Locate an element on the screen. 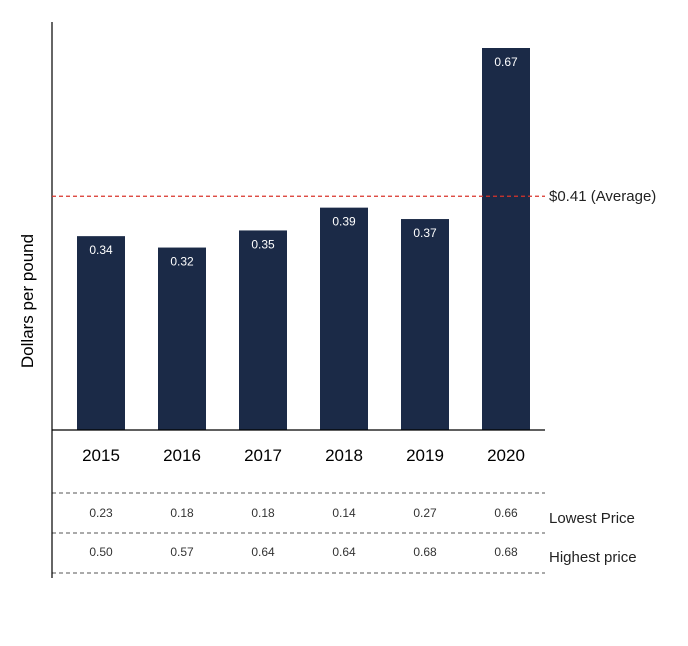  bar-value-label: 0.67 is located at coordinates (506, 62).